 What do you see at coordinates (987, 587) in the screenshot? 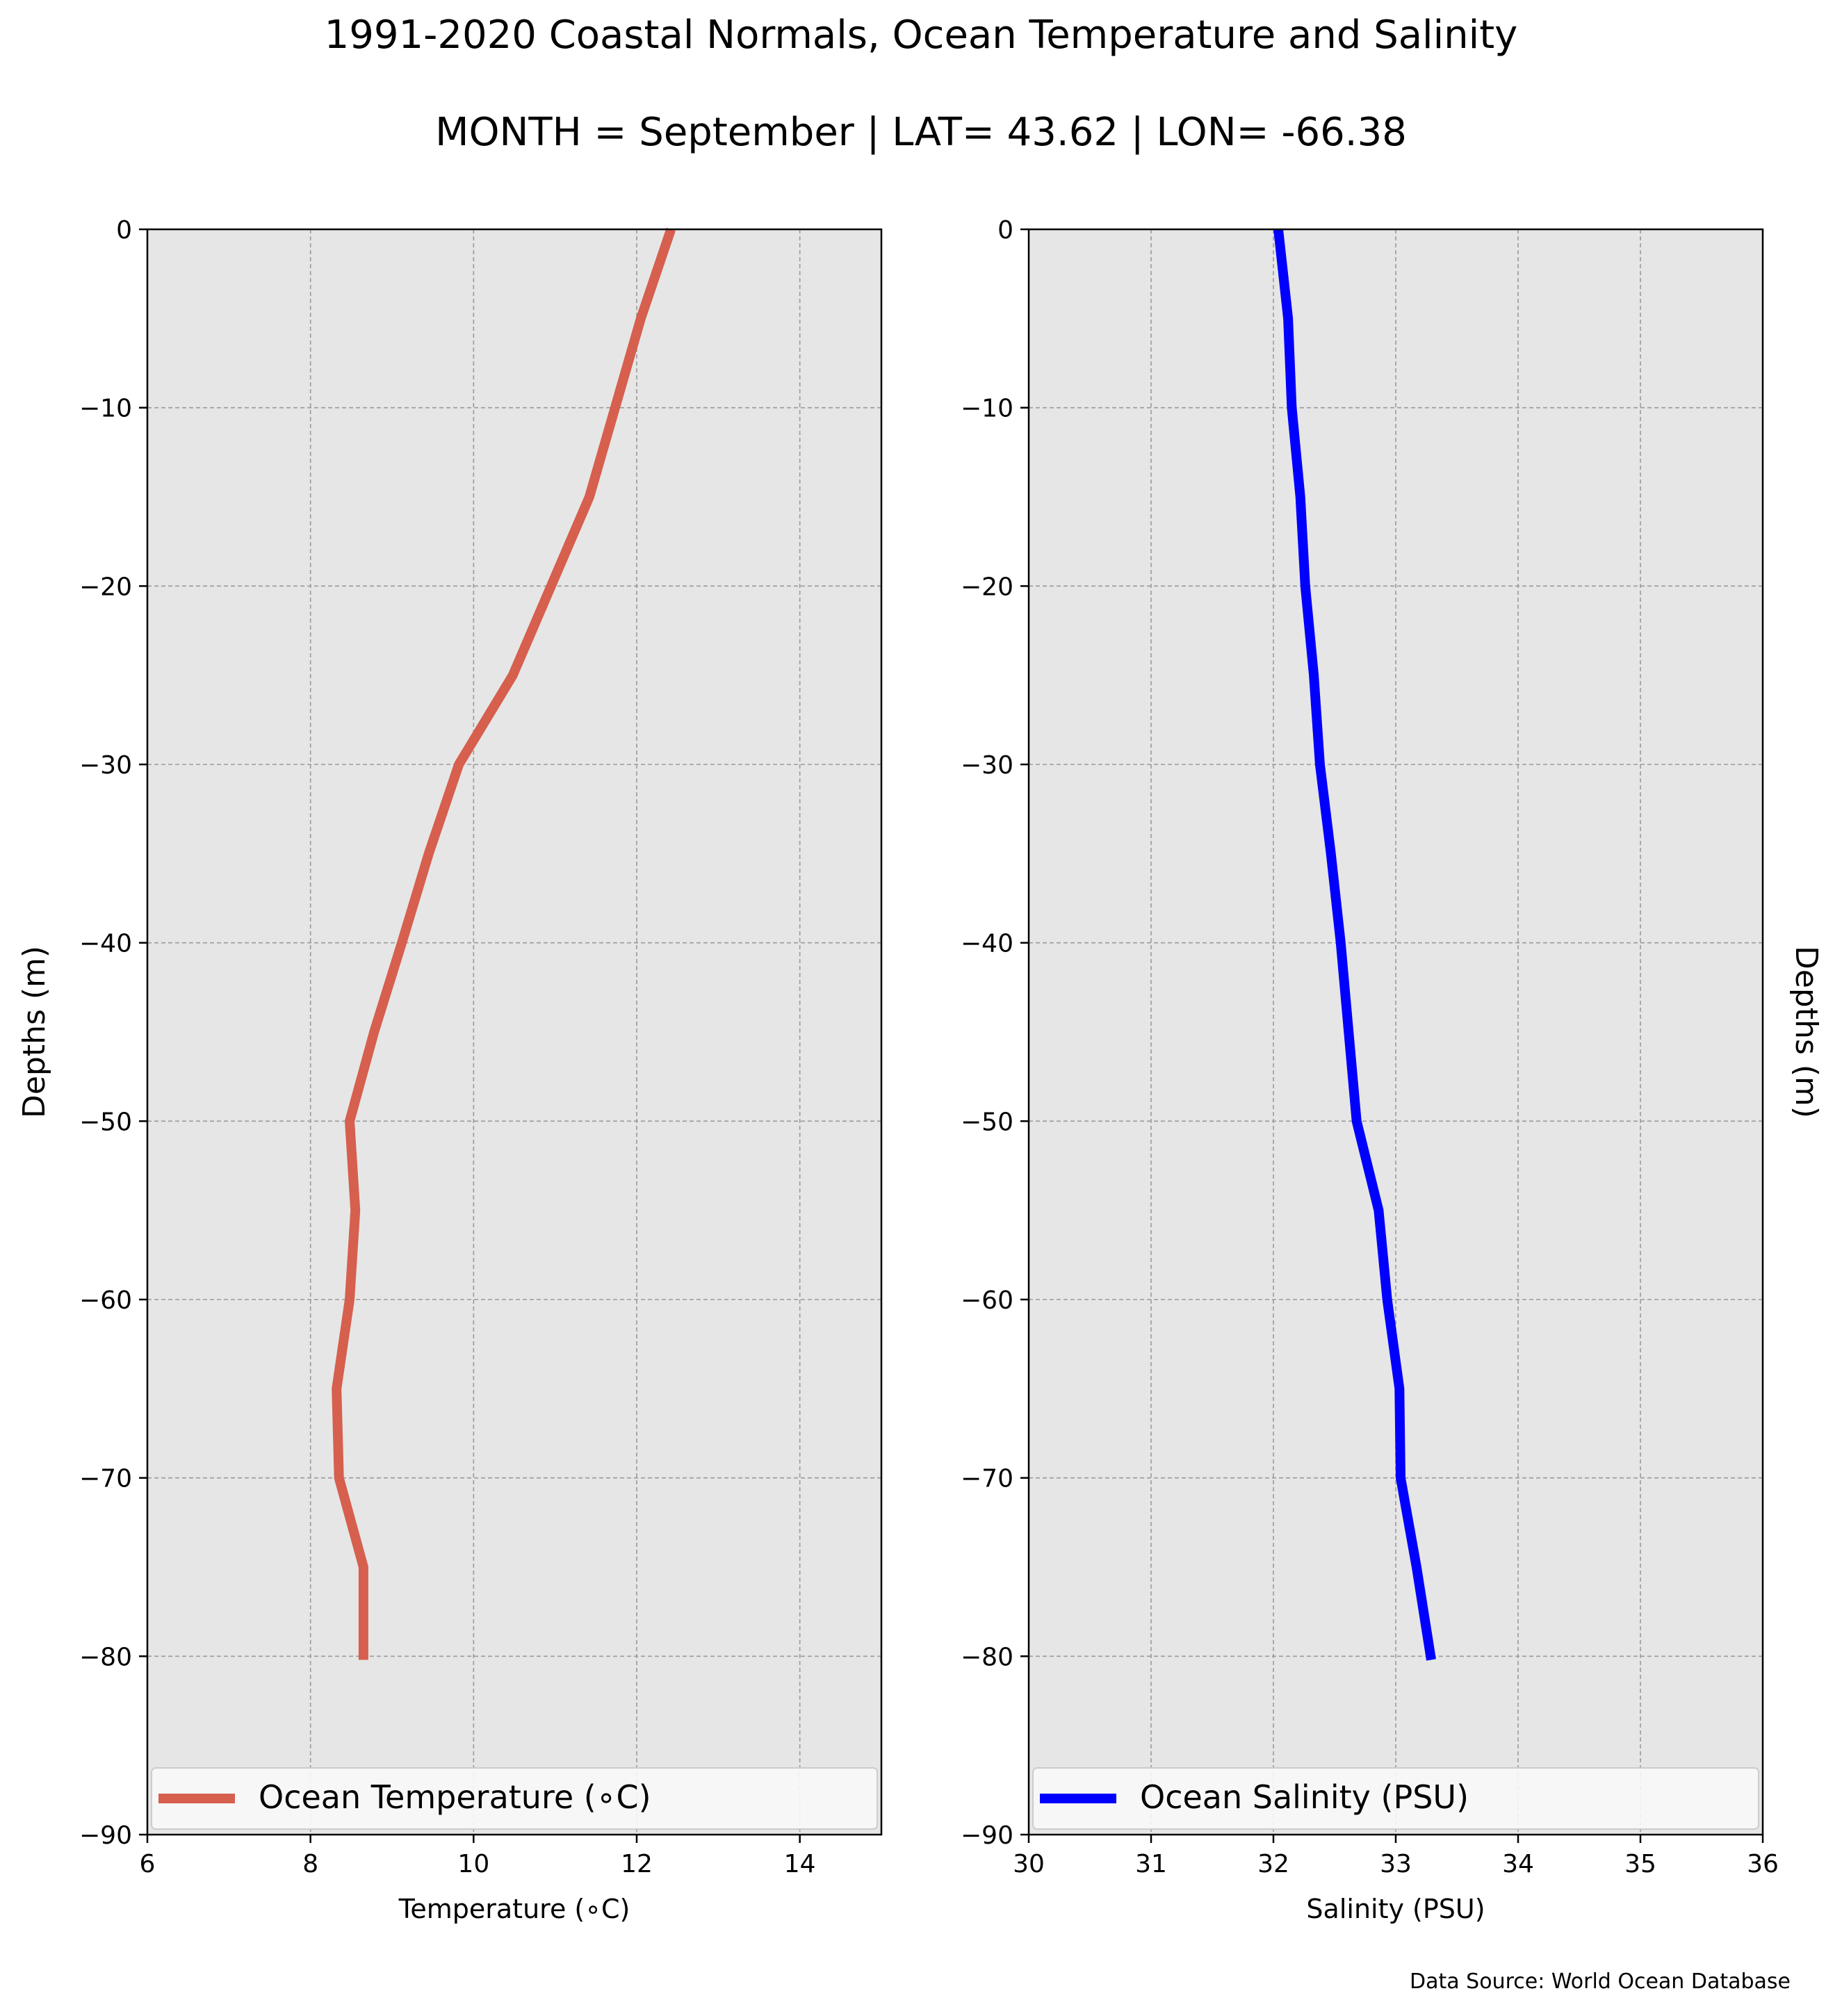
I see `salinity-y-tick-label: −20` at bounding box center [987, 587].